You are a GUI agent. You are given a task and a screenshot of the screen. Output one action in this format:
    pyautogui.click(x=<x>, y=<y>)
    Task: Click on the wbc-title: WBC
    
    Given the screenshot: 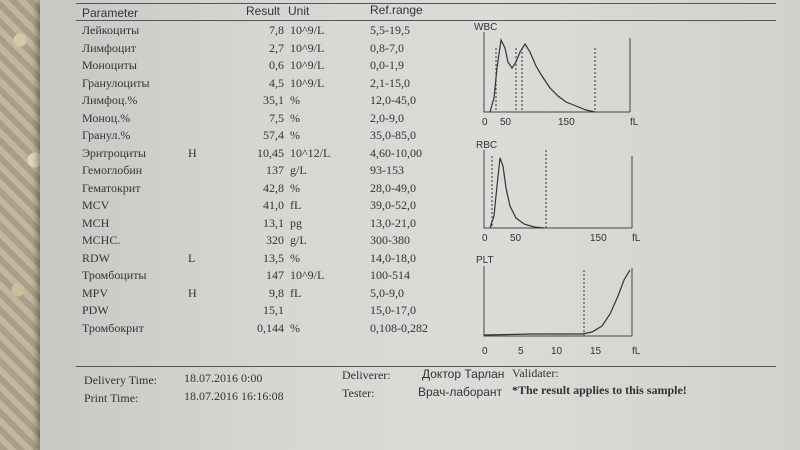 What is the action you would take?
    pyautogui.click(x=485, y=27)
    